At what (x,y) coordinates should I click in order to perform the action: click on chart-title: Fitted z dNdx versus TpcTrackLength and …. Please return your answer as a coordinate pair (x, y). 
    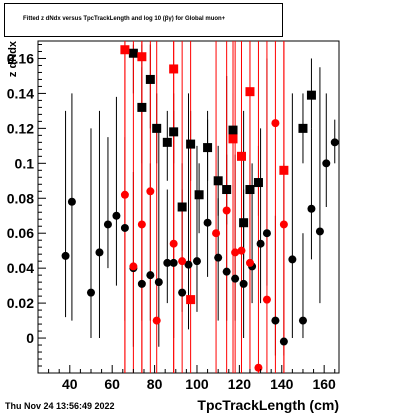
    Looking at the image, I should click on (124, 19).